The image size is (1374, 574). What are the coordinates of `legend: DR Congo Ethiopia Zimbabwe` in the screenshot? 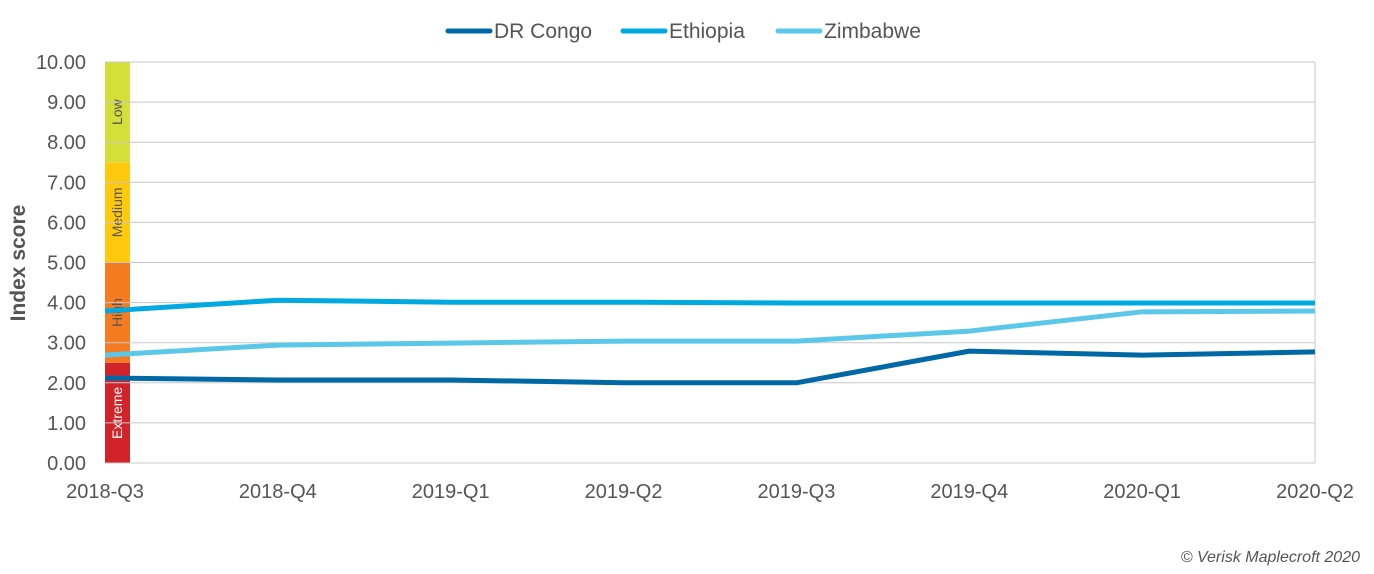 It's located at (683, 31).